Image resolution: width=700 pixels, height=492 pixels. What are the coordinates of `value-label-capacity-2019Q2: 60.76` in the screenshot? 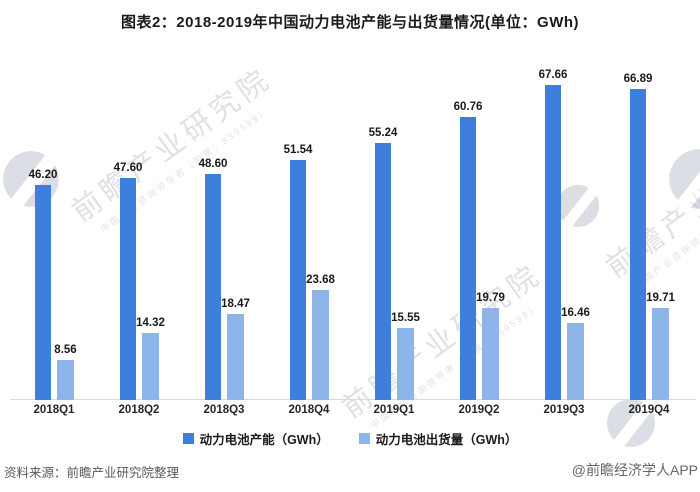 It's located at (468, 107).